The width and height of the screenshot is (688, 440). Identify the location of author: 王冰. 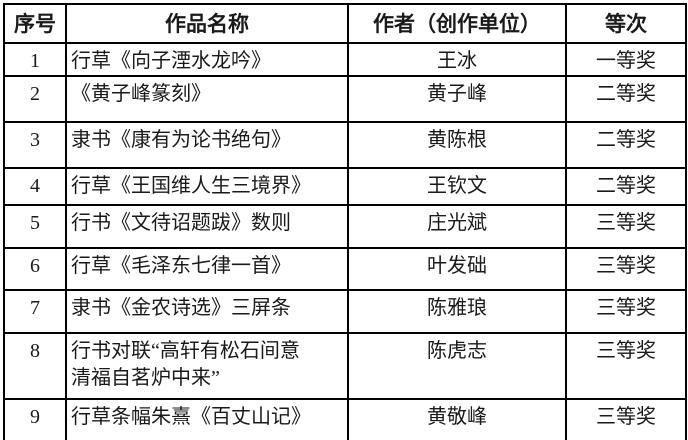
(457, 59).